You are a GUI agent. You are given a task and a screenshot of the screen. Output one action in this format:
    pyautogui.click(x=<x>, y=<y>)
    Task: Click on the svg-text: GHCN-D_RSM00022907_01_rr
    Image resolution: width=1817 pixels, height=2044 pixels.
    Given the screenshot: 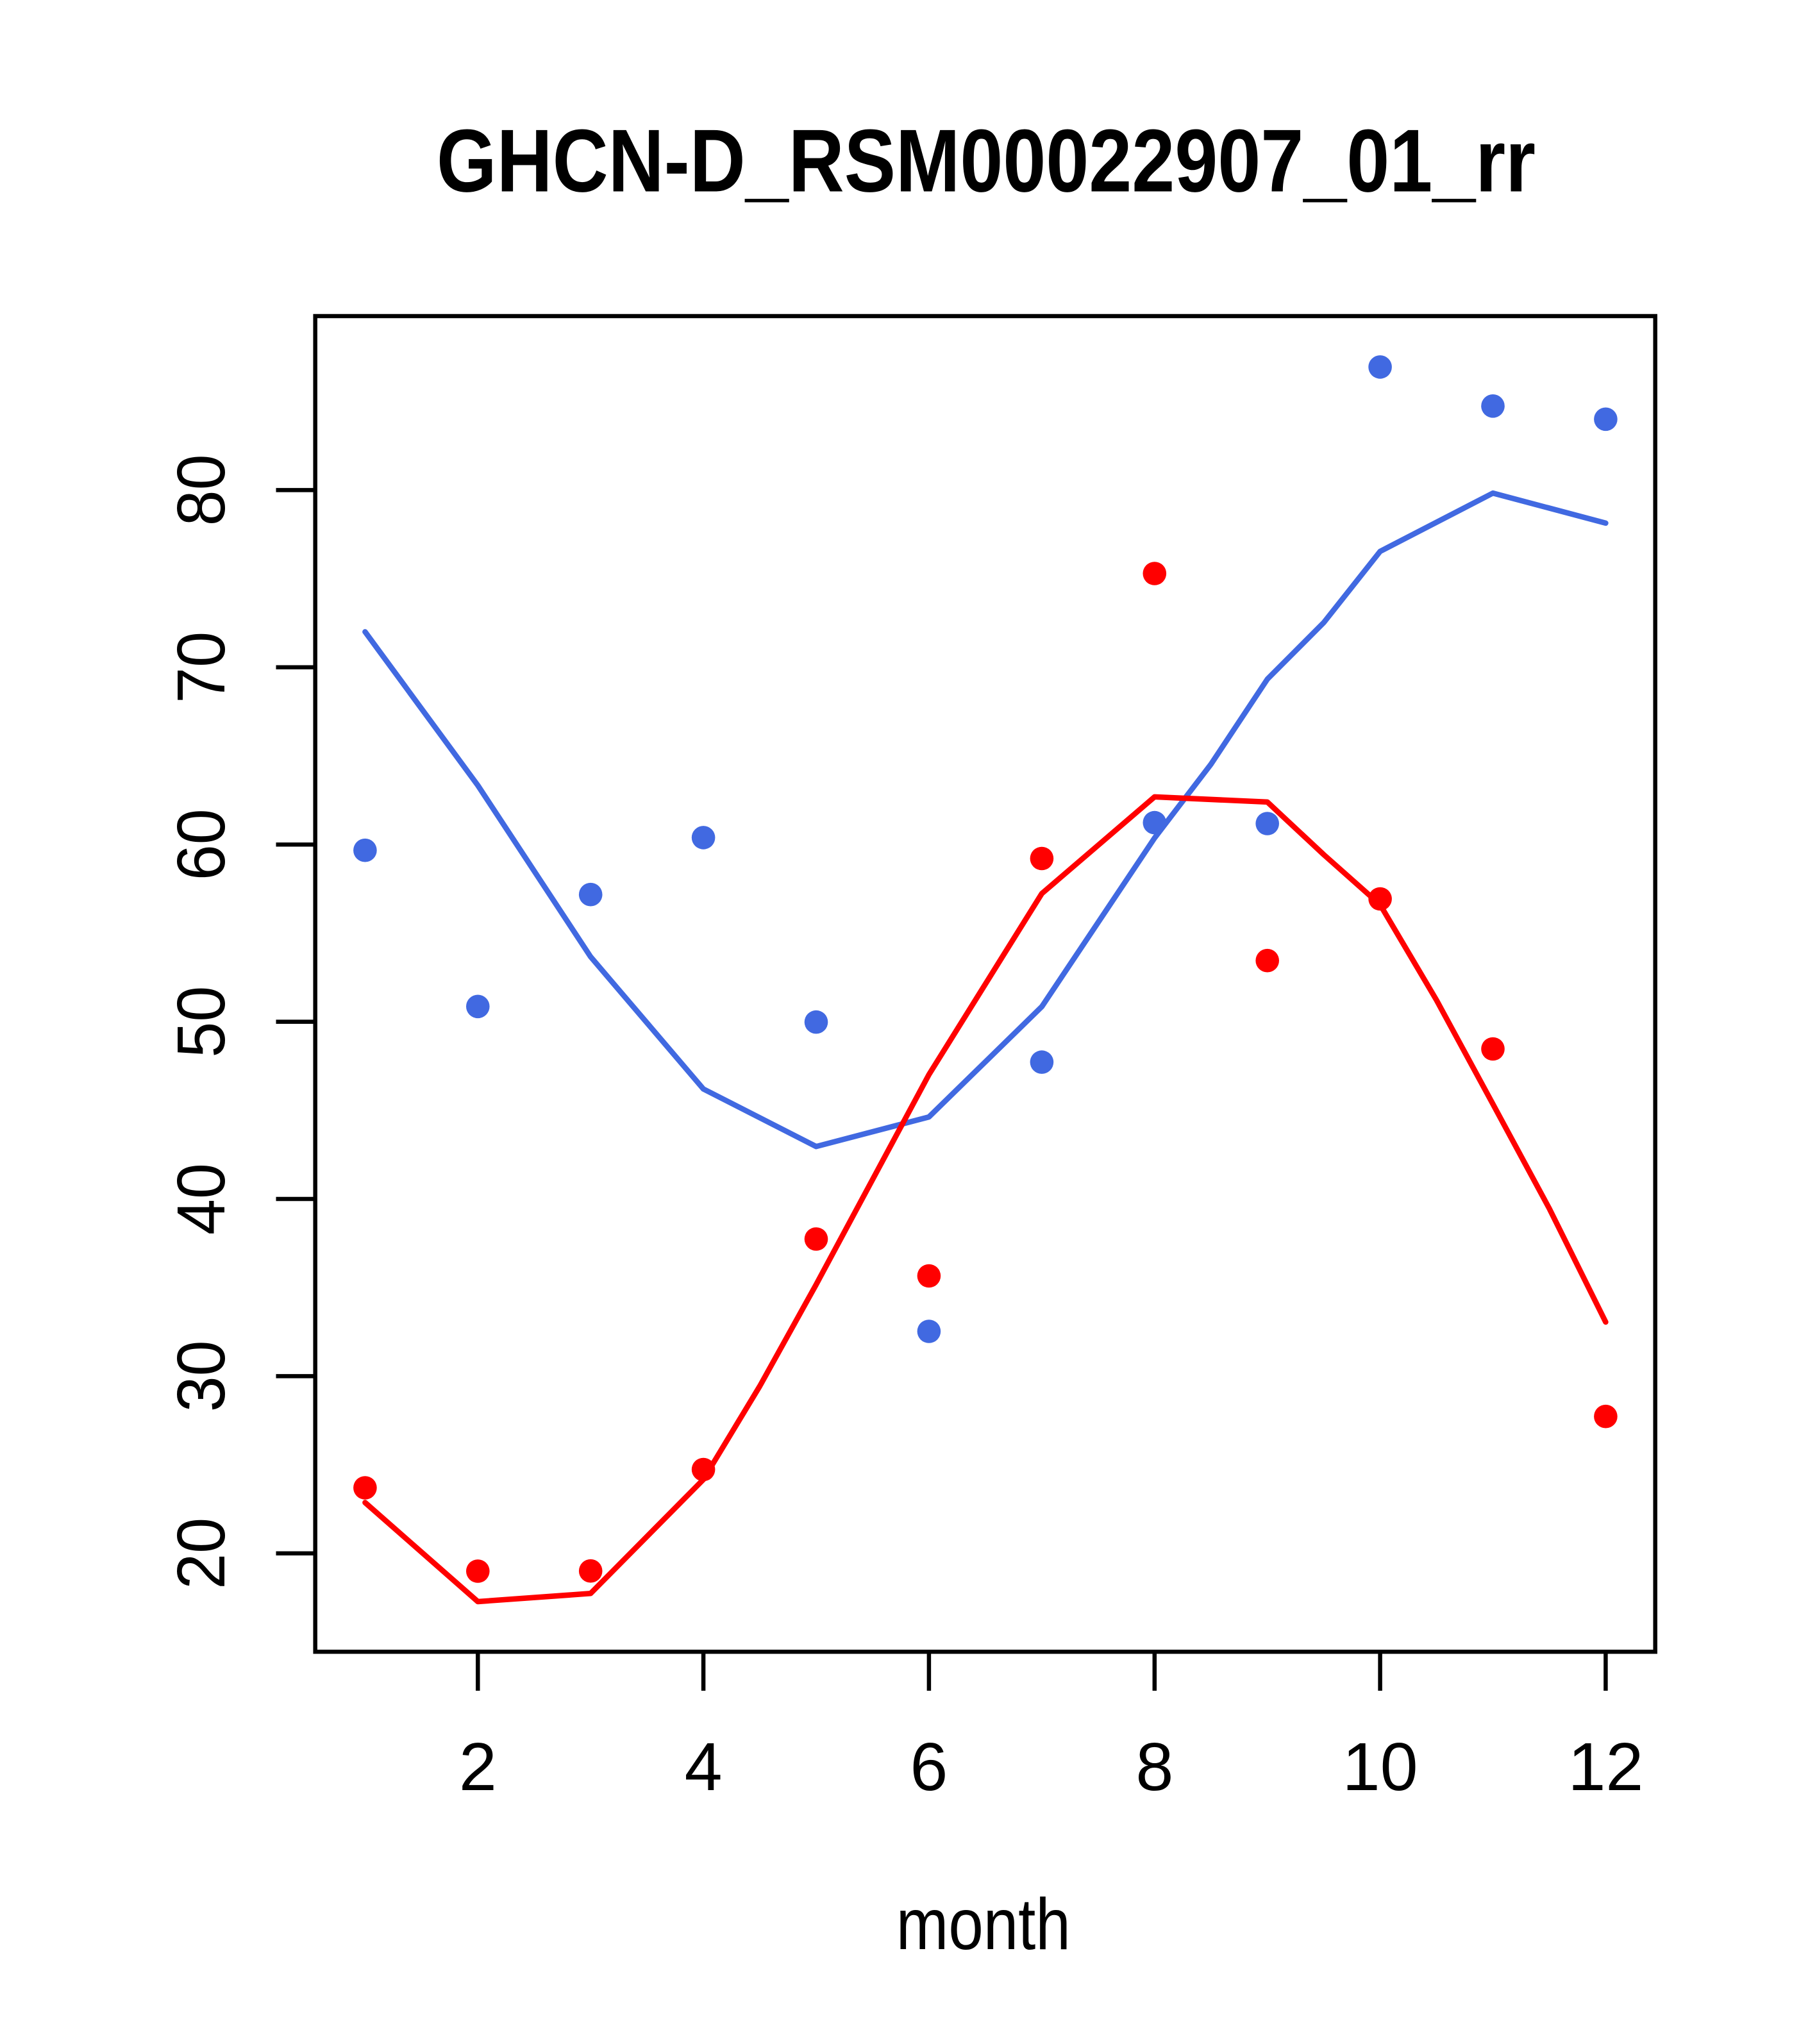 What is the action you would take?
    pyautogui.click(x=986, y=161)
    